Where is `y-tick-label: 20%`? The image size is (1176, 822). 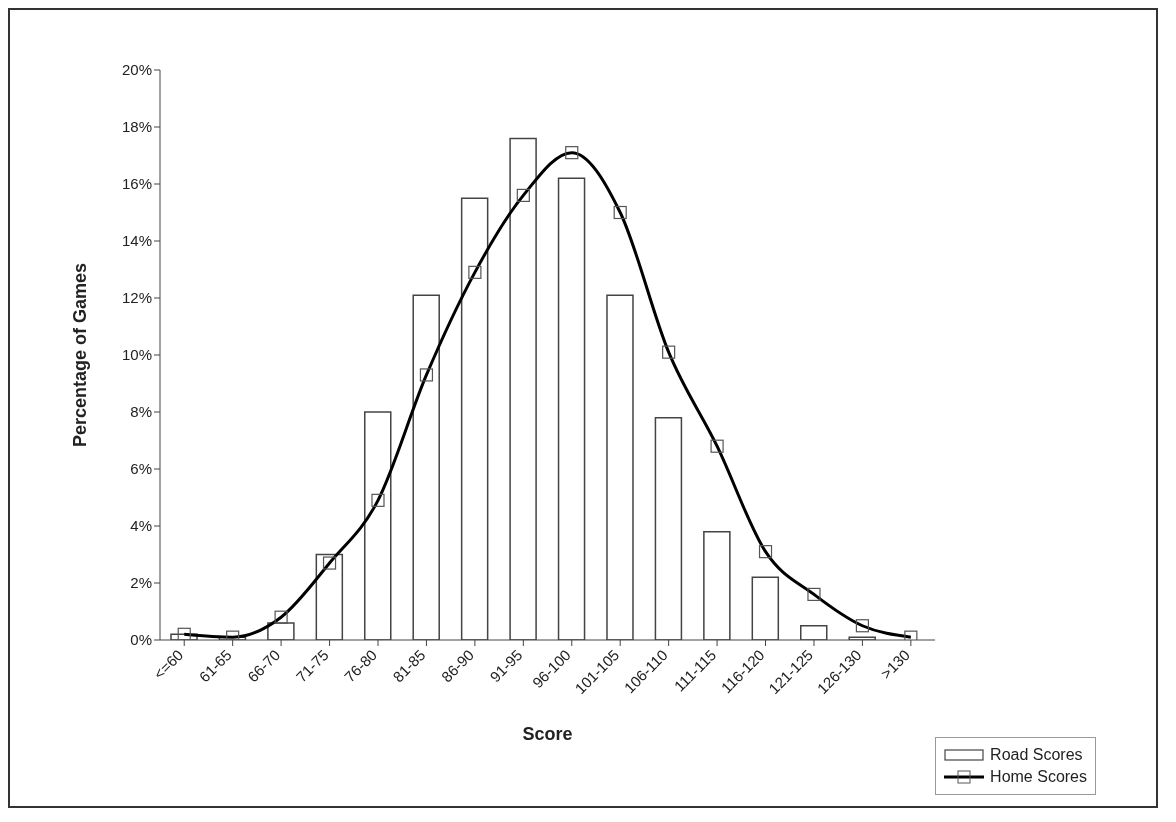 y-tick-label: 20% is located at coordinates (136, 70).